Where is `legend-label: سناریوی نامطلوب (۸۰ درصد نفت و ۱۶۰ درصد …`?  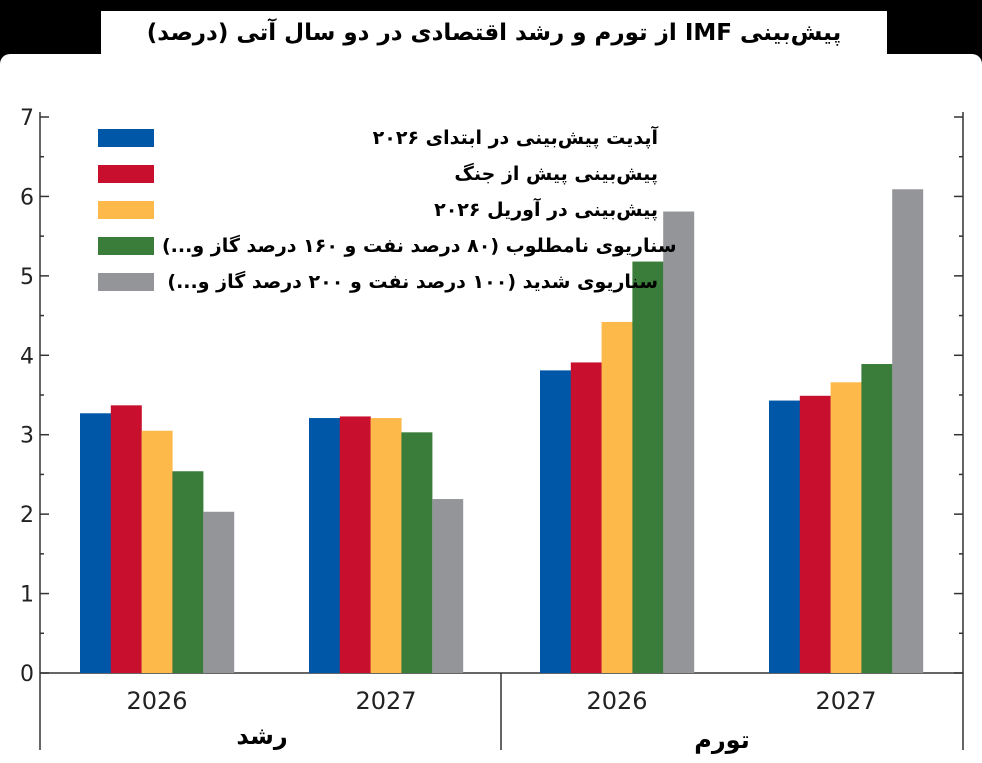 legend-label: سناریوی نامطلوب (۸۰ درصد نفت و ۱۶۰ درصد … is located at coordinates (419, 246).